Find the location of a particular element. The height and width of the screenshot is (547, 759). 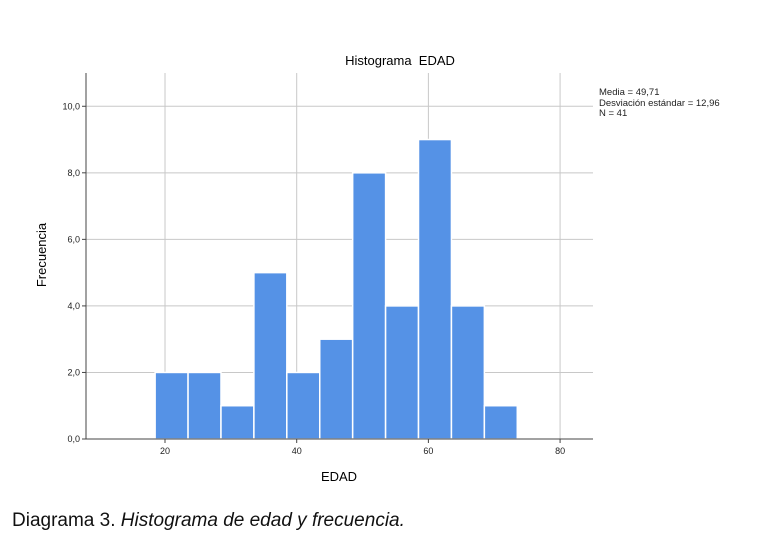

n-stat: N = 41 is located at coordinates (613, 113).